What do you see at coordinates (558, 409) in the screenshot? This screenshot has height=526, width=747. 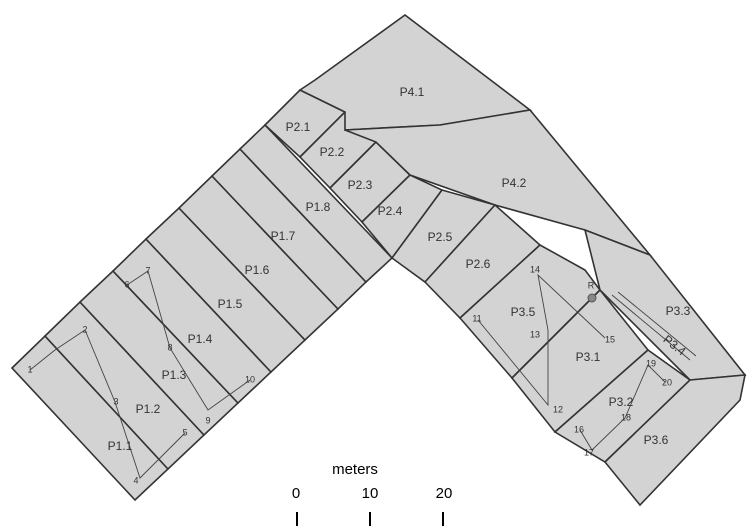 I see `point-label: 12` at bounding box center [558, 409].